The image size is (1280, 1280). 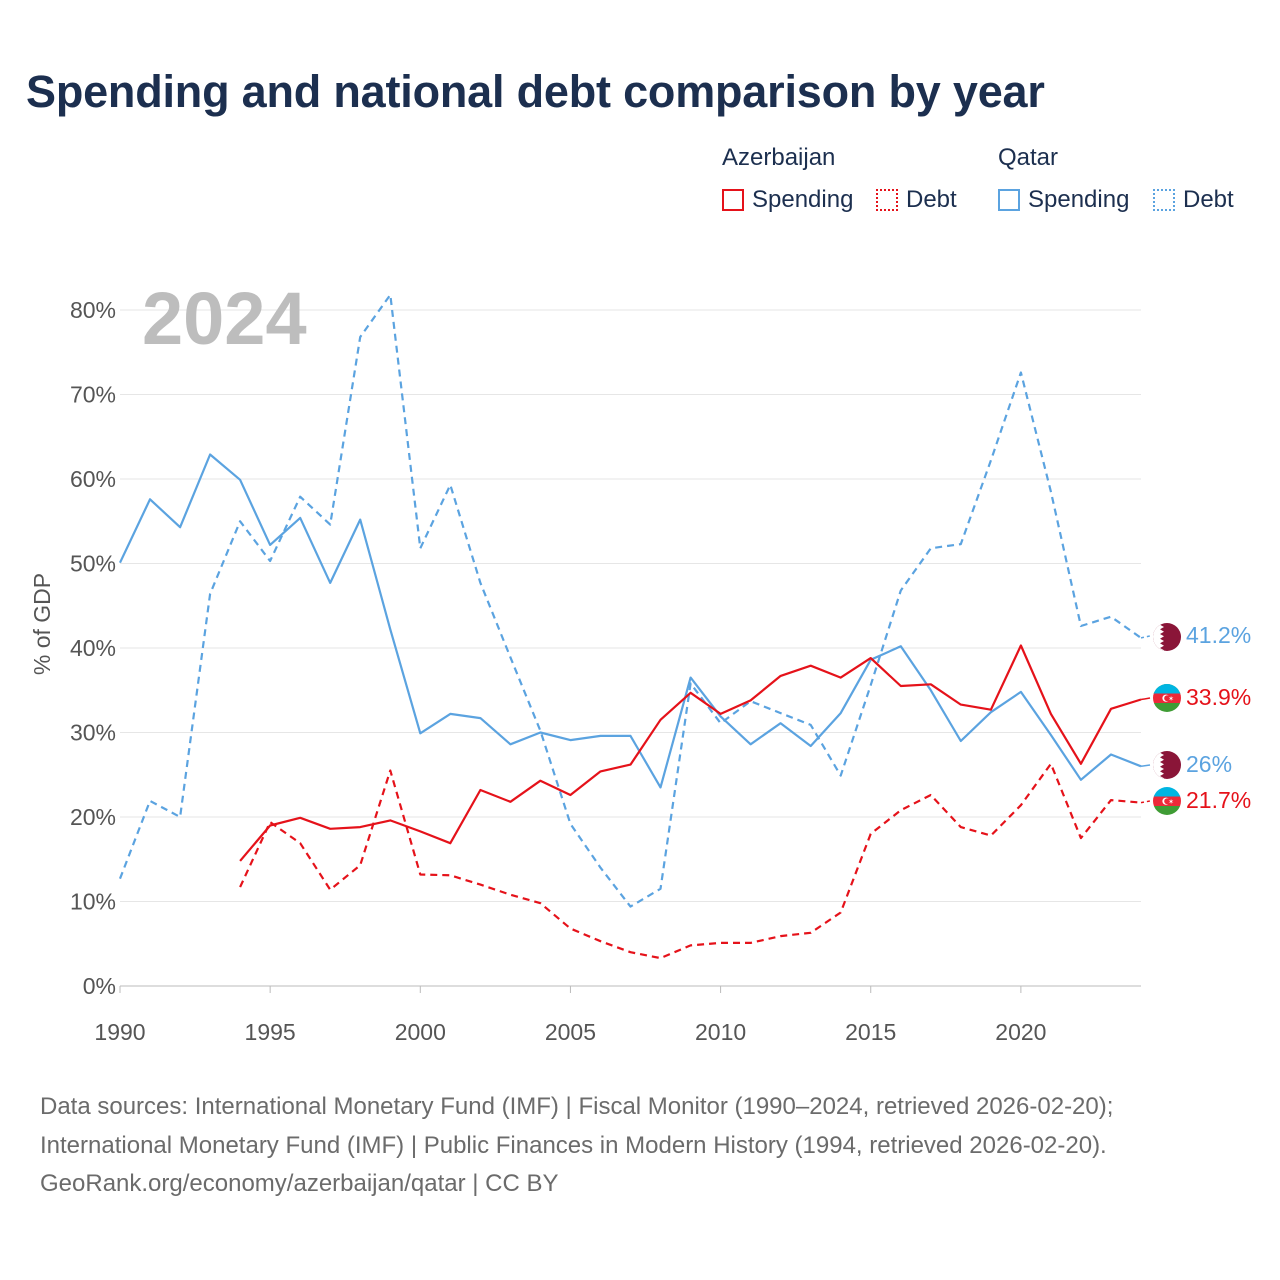 I want to click on x-tick-label: 2010, so click(x=720, y=1032).